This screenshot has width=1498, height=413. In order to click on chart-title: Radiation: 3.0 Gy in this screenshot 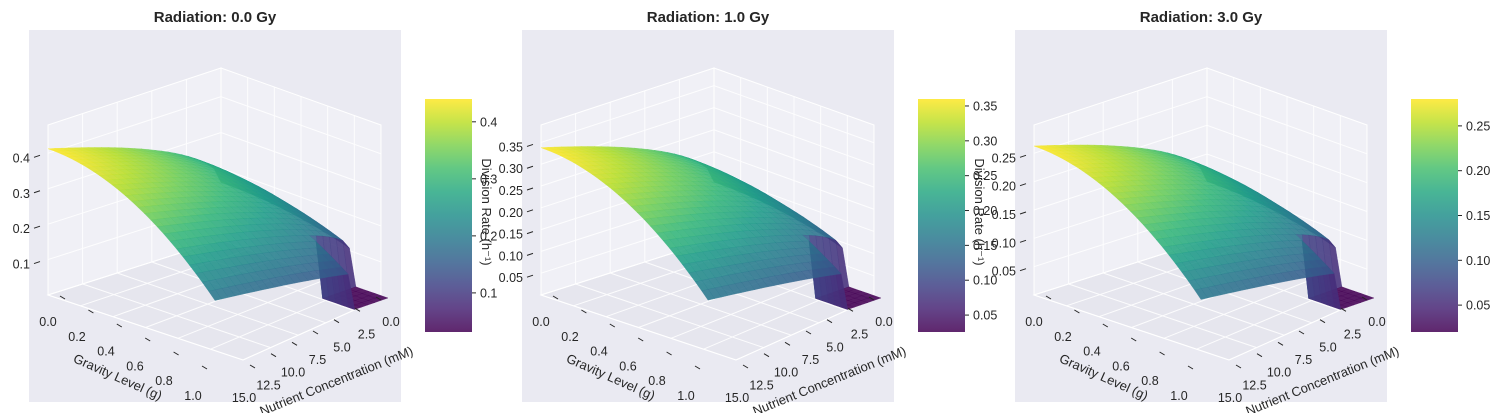, I will do `click(1201, 17)`.